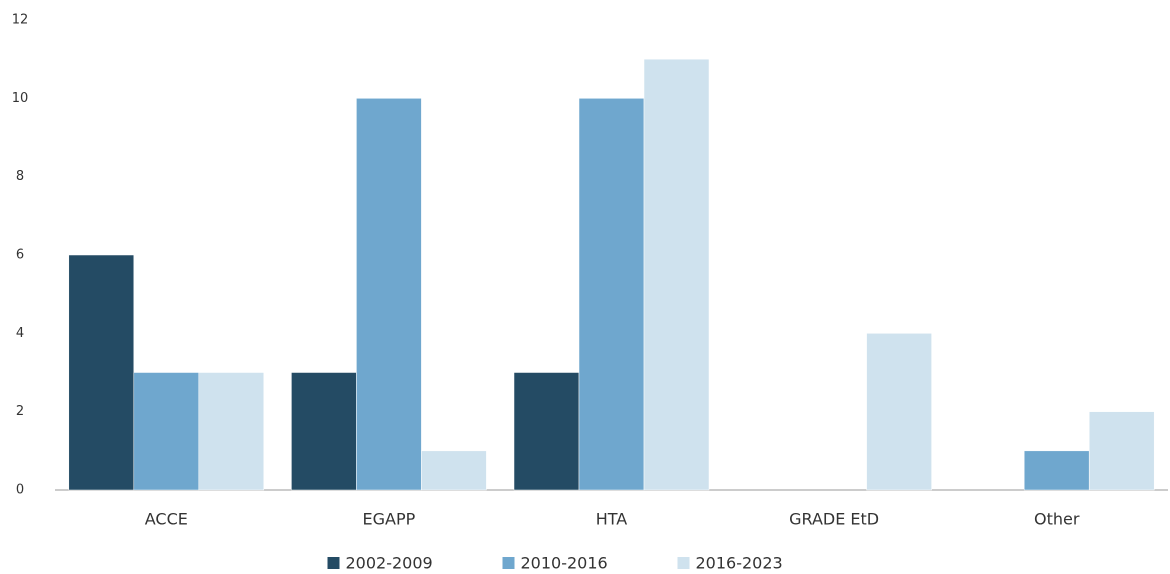  What do you see at coordinates (564, 563) in the screenshot?
I see `legend-label: 2010-2016` at bounding box center [564, 563].